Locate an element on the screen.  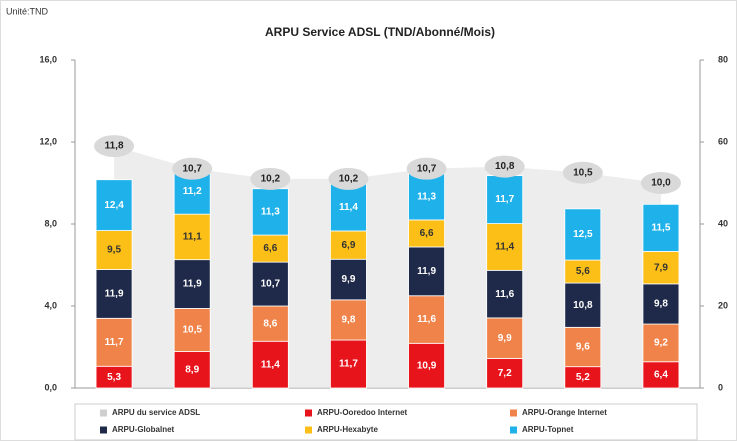
data-label: 12,5 is located at coordinates (583, 234).